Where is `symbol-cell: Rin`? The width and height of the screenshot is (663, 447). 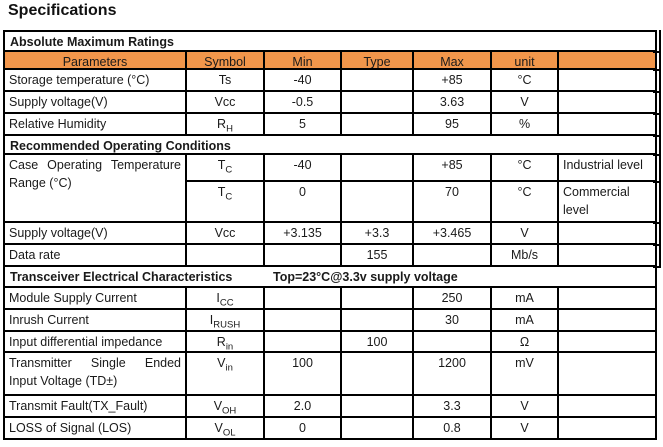 symbol-cell: Rin is located at coordinates (225, 341).